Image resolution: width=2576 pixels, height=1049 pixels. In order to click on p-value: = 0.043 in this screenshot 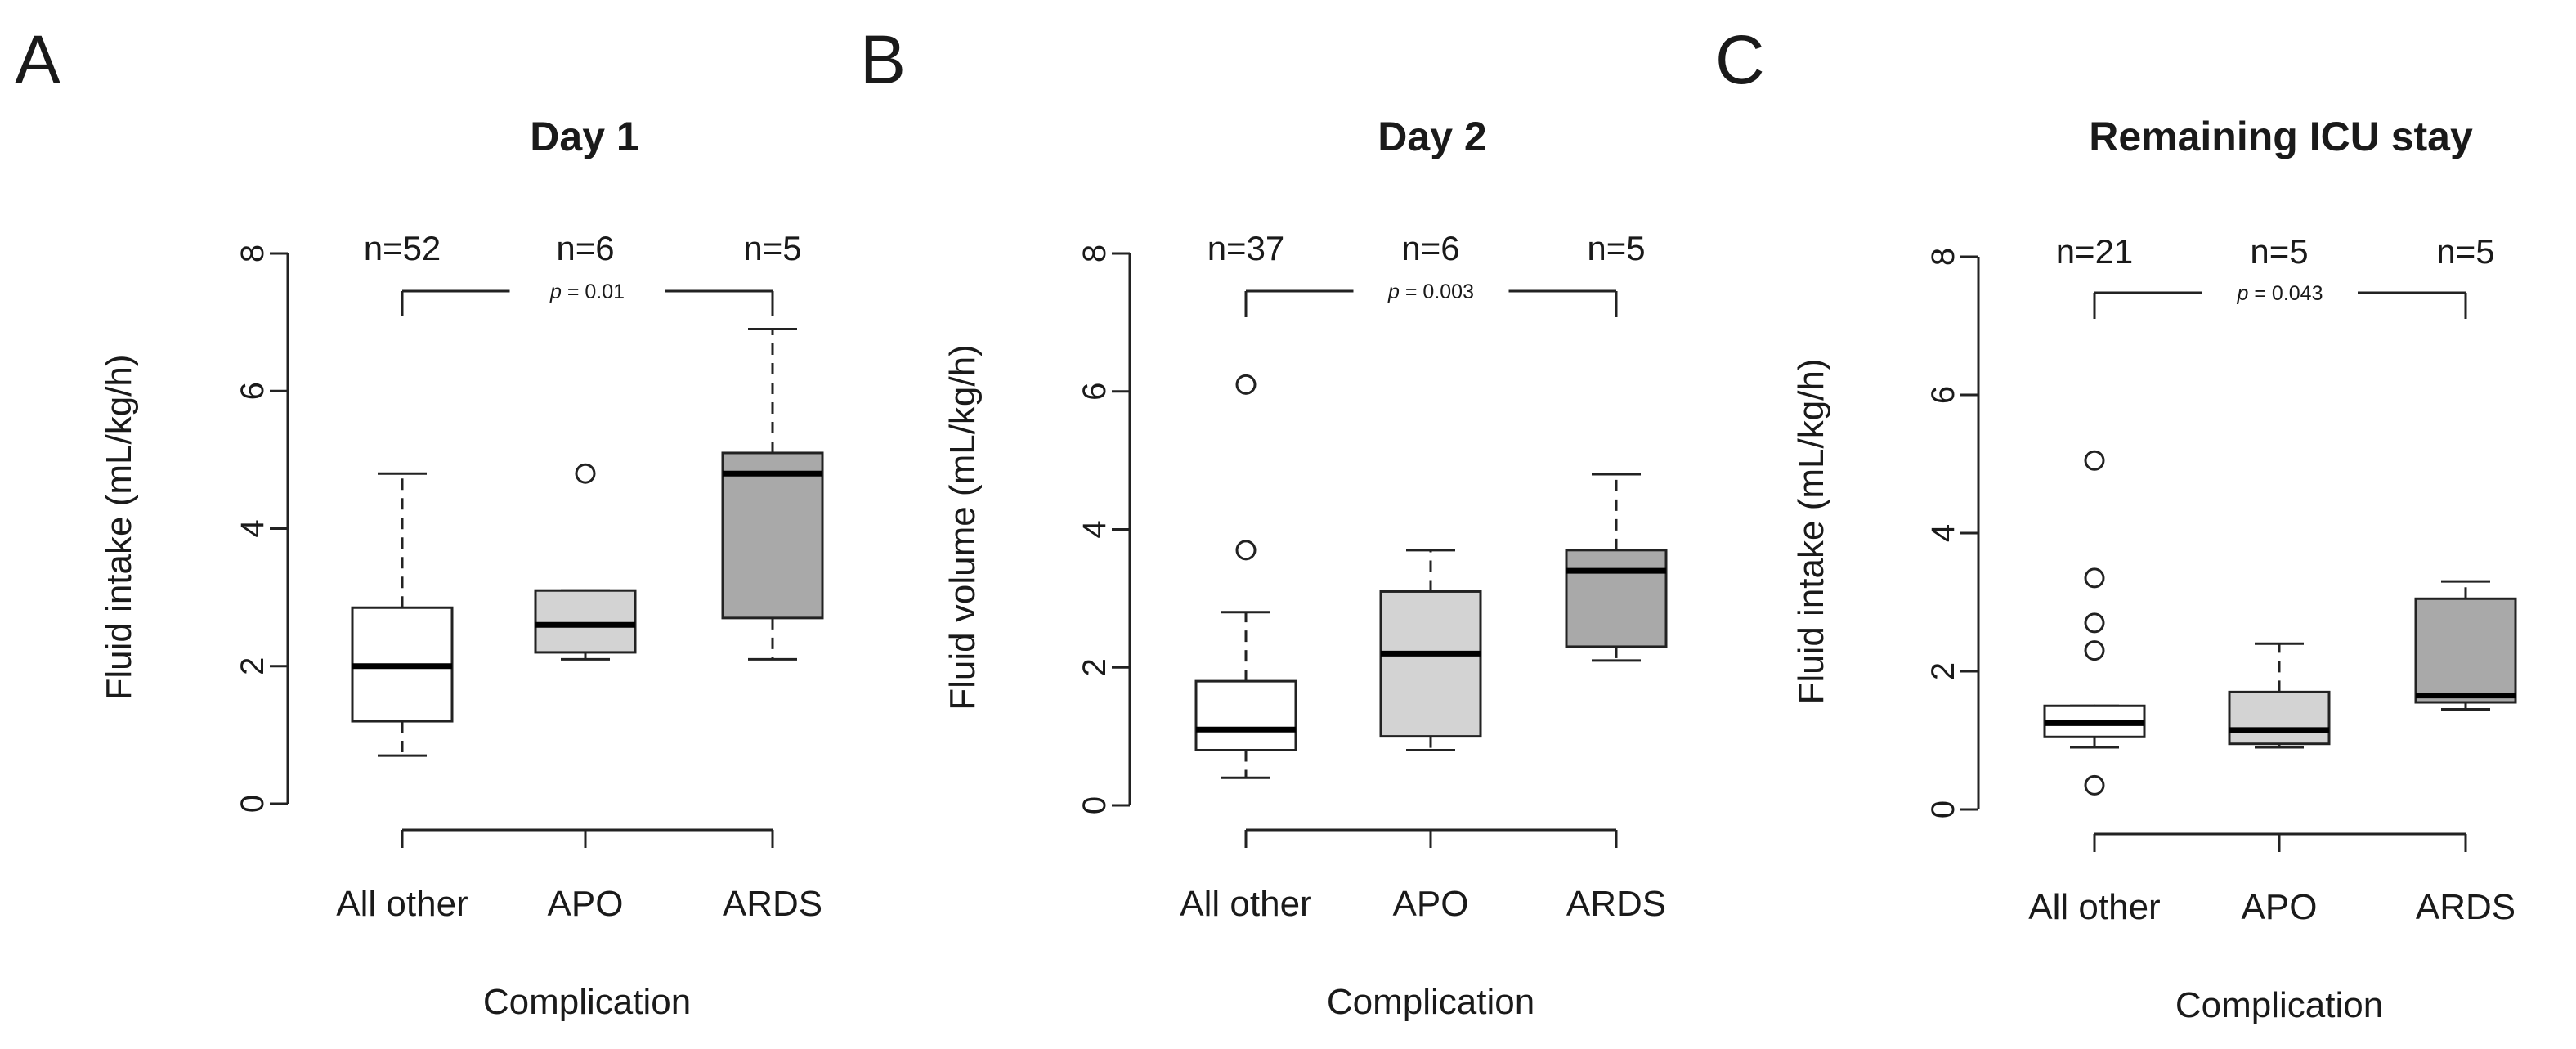, I will do `click(2288, 293)`.